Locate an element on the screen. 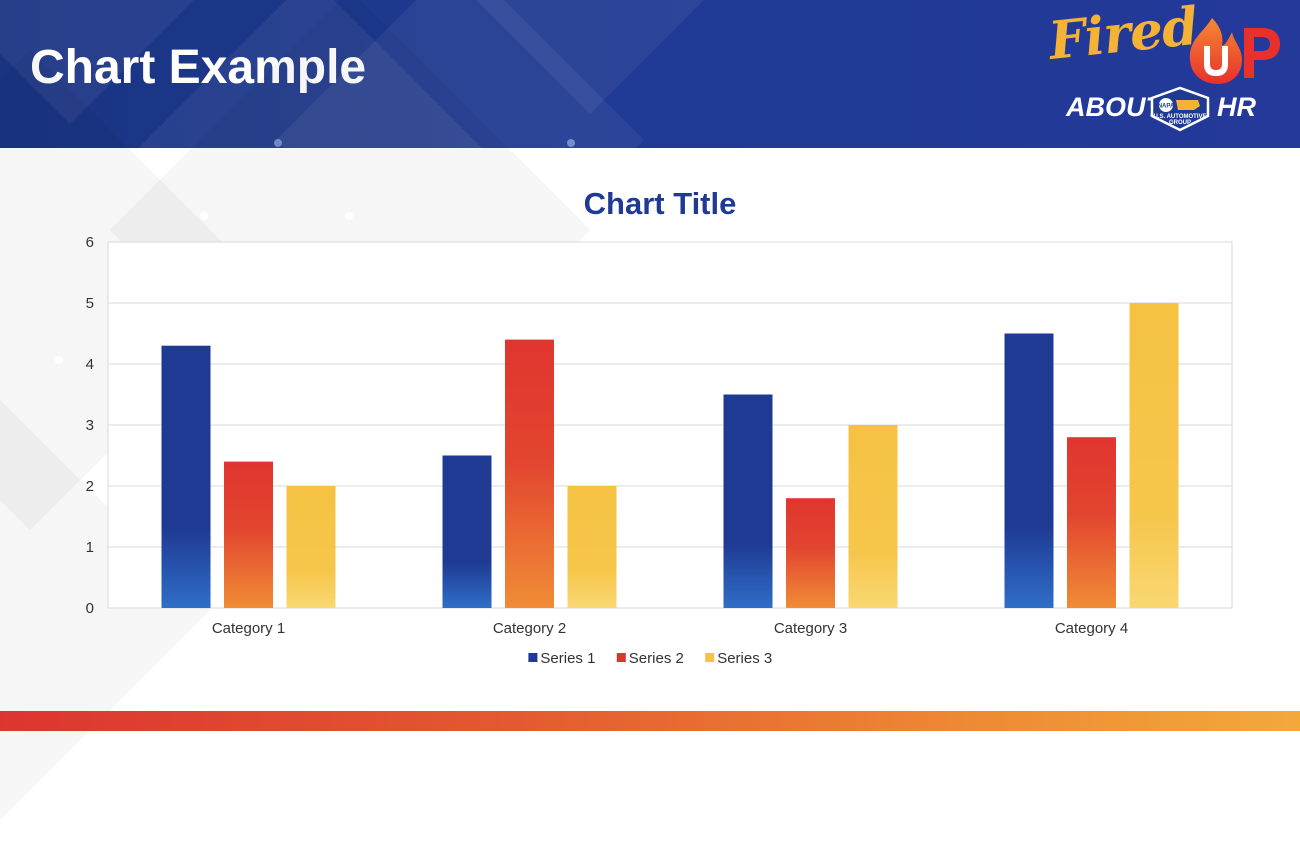  y-tick-label: 6 is located at coordinates (90, 242).